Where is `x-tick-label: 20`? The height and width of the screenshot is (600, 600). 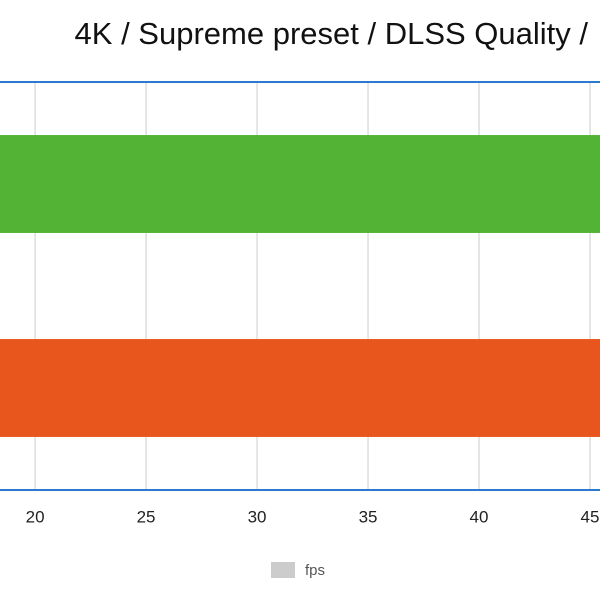 x-tick-label: 20 is located at coordinates (35, 516).